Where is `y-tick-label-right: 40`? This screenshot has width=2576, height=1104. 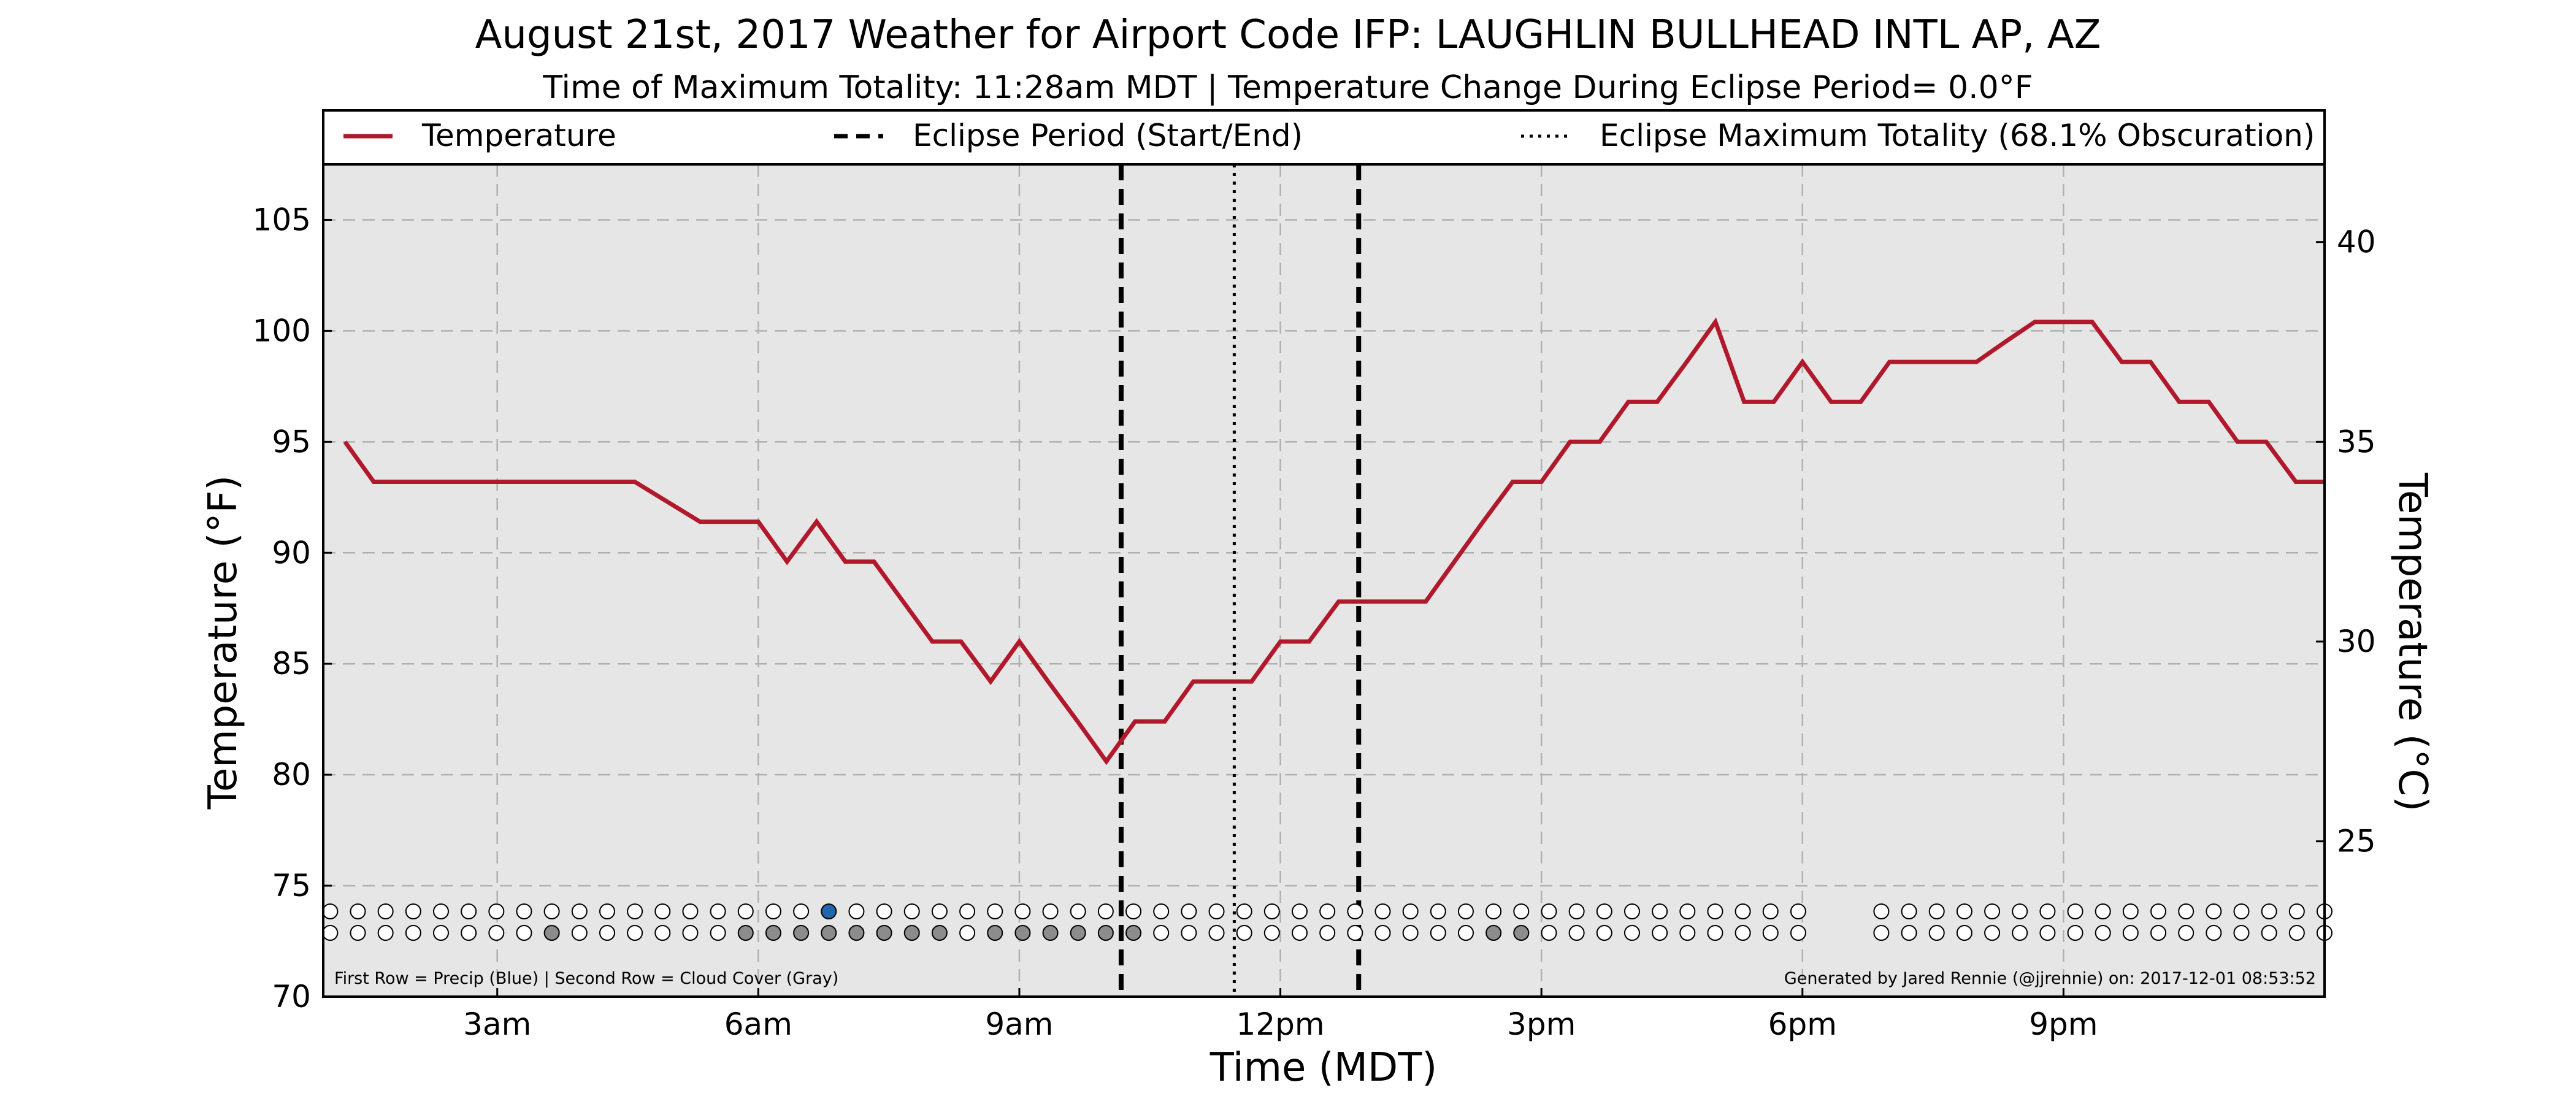
y-tick-label-right: 40 is located at coordinates (2356, 242).